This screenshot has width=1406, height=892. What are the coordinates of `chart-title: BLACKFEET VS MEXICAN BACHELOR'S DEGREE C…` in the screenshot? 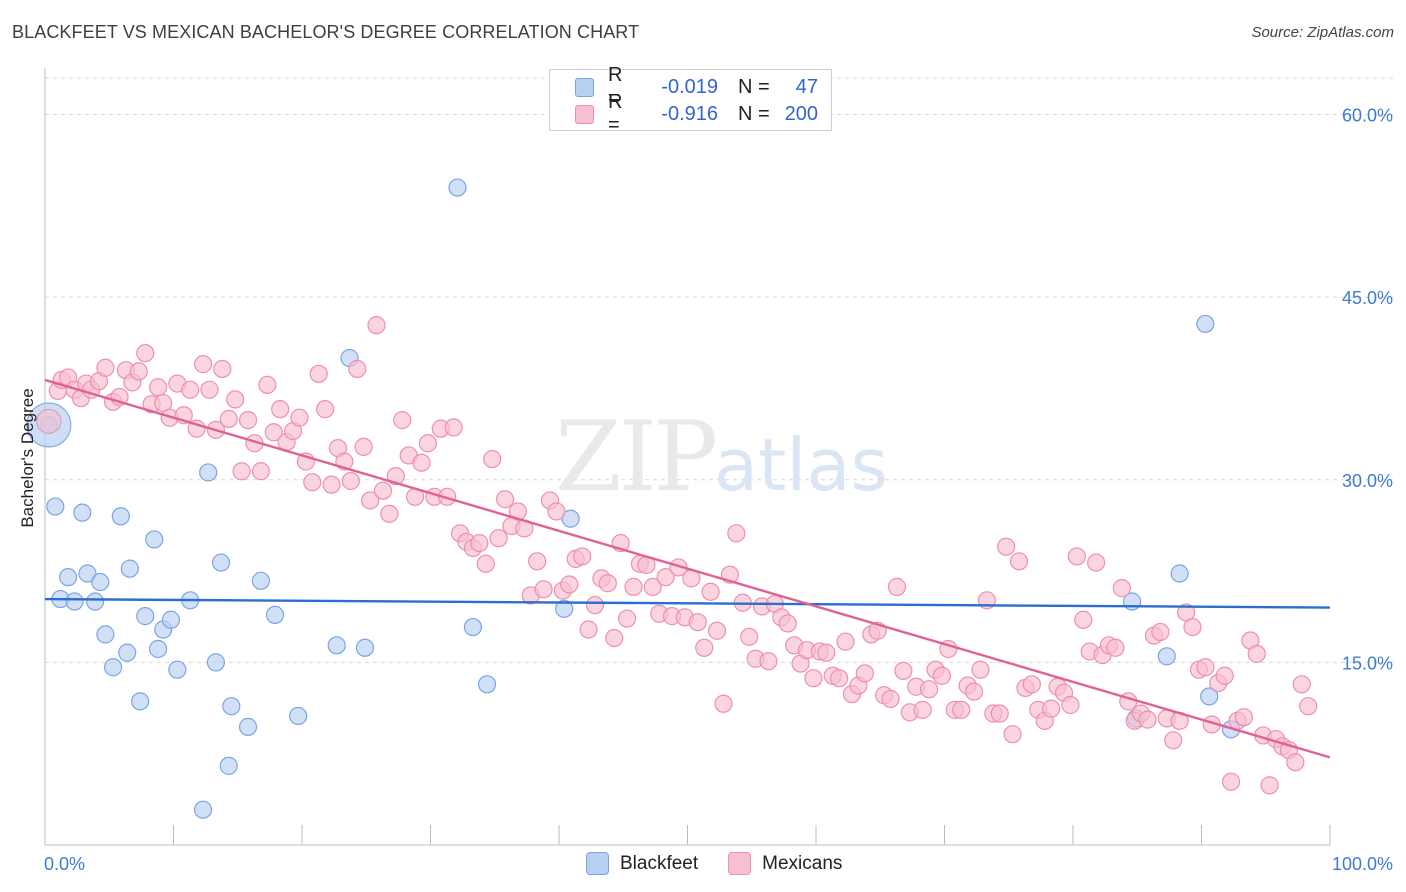 It's located at (326, 32).